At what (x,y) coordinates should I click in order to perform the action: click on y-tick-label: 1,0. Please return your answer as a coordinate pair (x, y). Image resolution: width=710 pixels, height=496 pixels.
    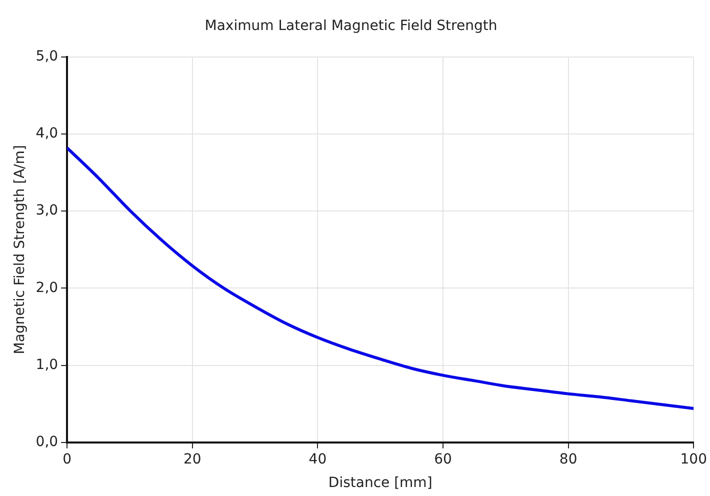
    Looking at the image, I should click on (47, 364).